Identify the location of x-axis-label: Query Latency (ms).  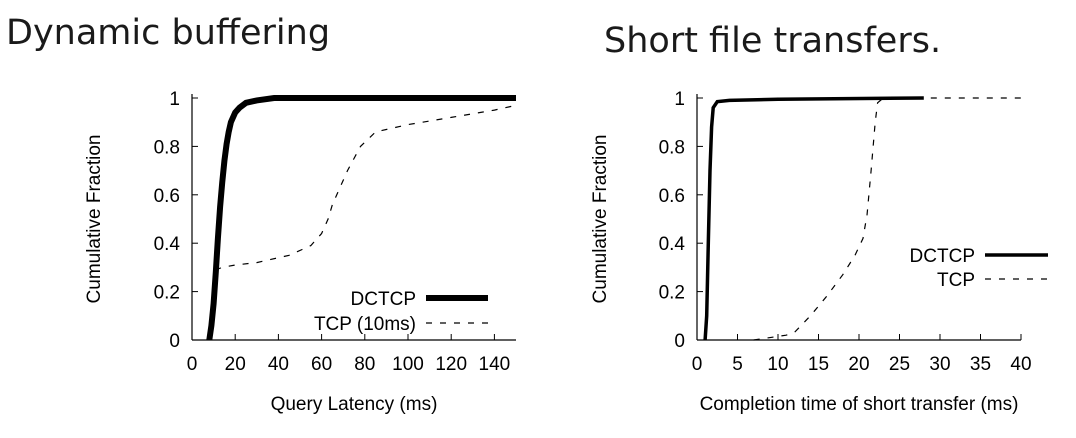
(354, 404).